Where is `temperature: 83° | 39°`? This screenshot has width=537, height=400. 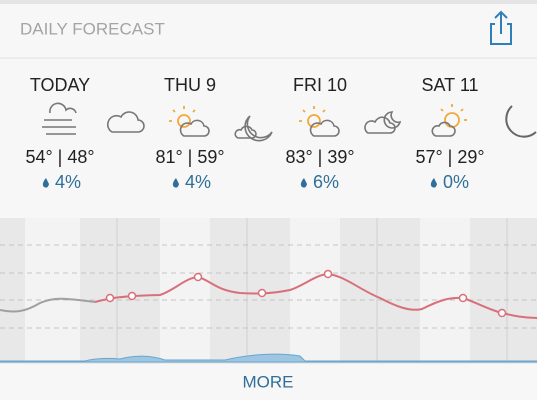
temperature: 83° | 39° is located at coordinates (319, 157).